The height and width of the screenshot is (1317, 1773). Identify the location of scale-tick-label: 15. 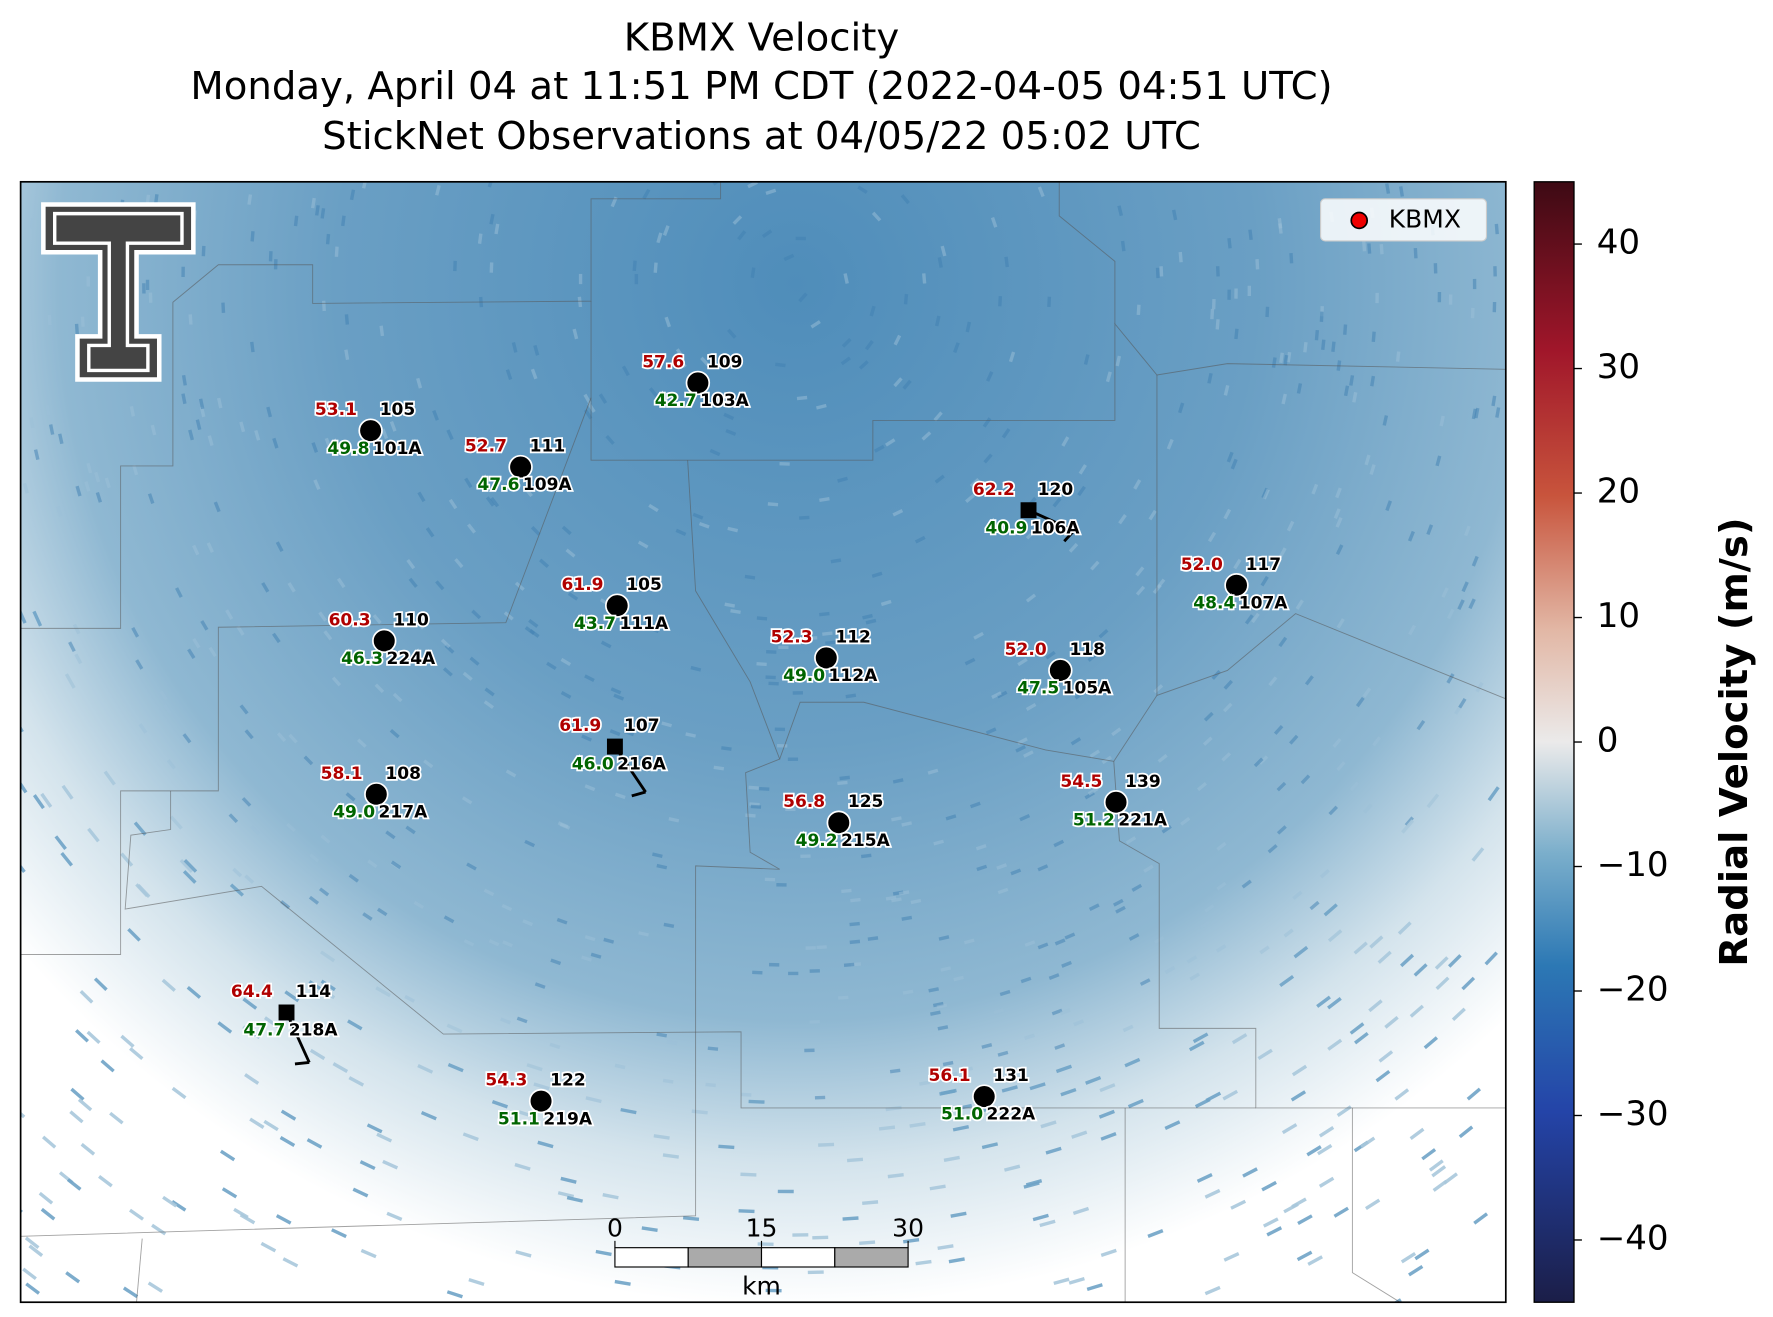
(762, 1228).